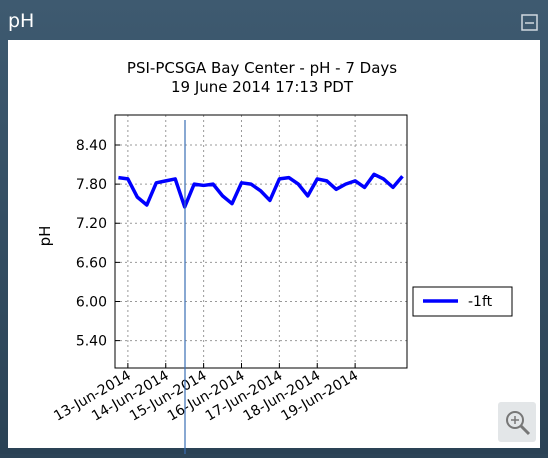 This screenshot has height=458, width=548. Describe the element at coordinates (517, 422) in the screenshot. I see `zoom-button` at that location.